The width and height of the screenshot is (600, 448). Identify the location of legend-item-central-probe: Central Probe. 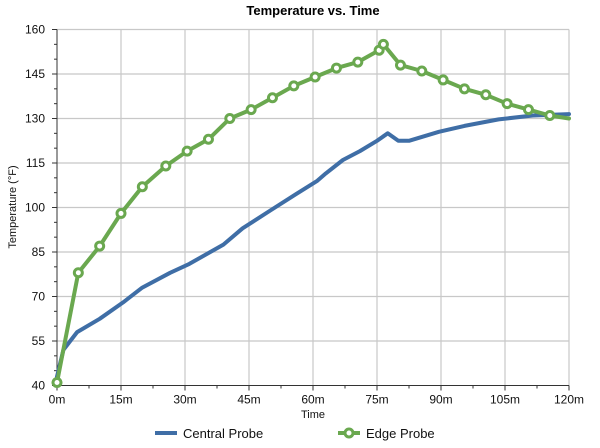
(209, 433).